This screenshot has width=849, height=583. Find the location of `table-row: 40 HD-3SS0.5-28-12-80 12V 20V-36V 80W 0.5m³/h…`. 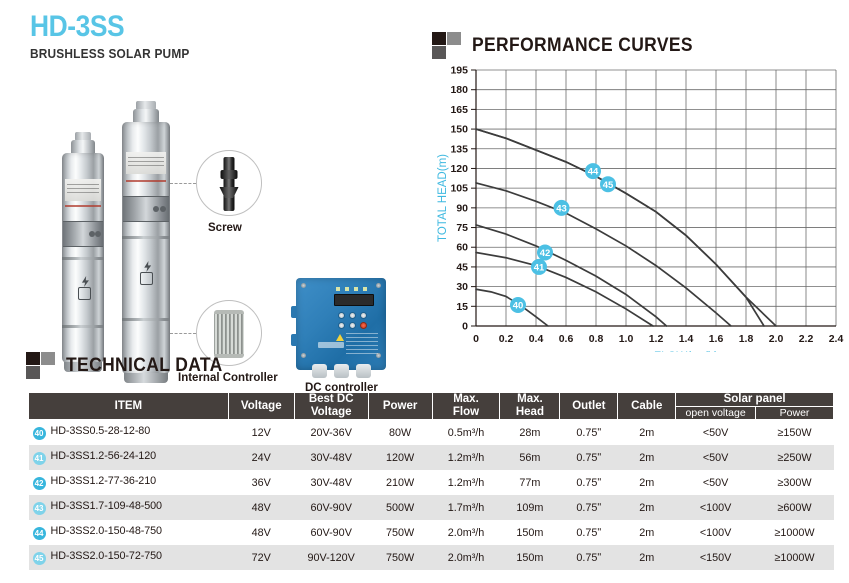

table-row: 40 HD-3SS0.5-28-12-80 12V 20V-36V 80W 0.5m³/h… is located at coordinates (431, 433).